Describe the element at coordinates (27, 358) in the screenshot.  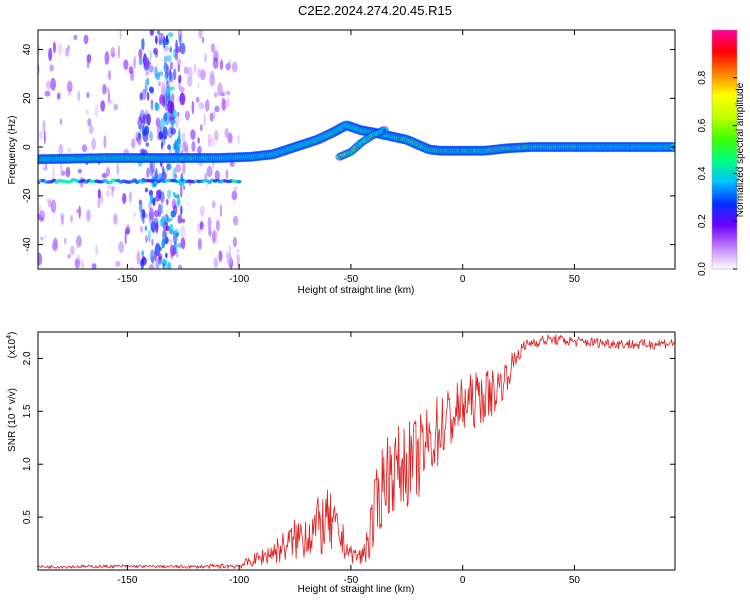
I see `y-tick-label: 2.0` at that location.